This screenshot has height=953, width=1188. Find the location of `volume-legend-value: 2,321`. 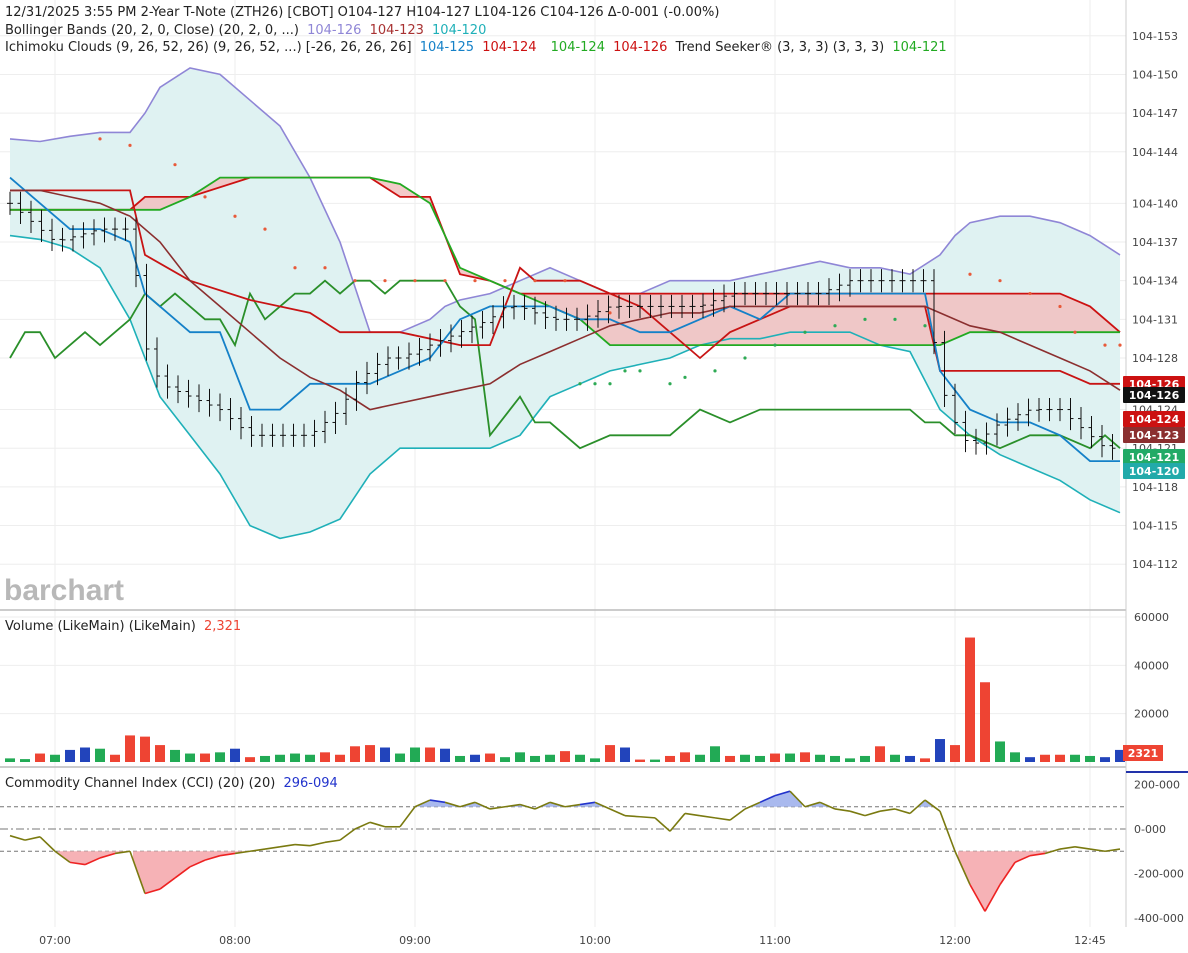

volume-legend-value: 2,321 is located at coordinates (222, 626).